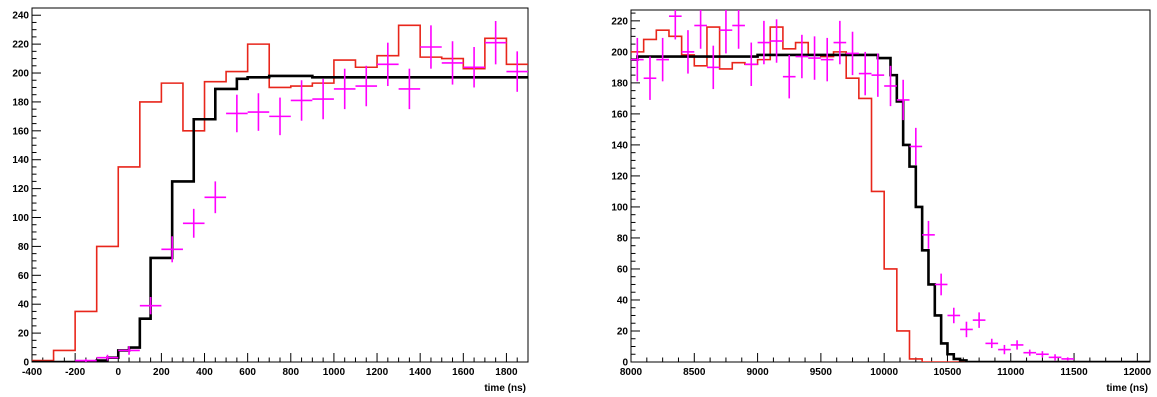 This screenshot has height=397, width=1157. Describe the element at coordinates (463, 372) in the screenshot. I see `x-tick-label: 1600` at that location.